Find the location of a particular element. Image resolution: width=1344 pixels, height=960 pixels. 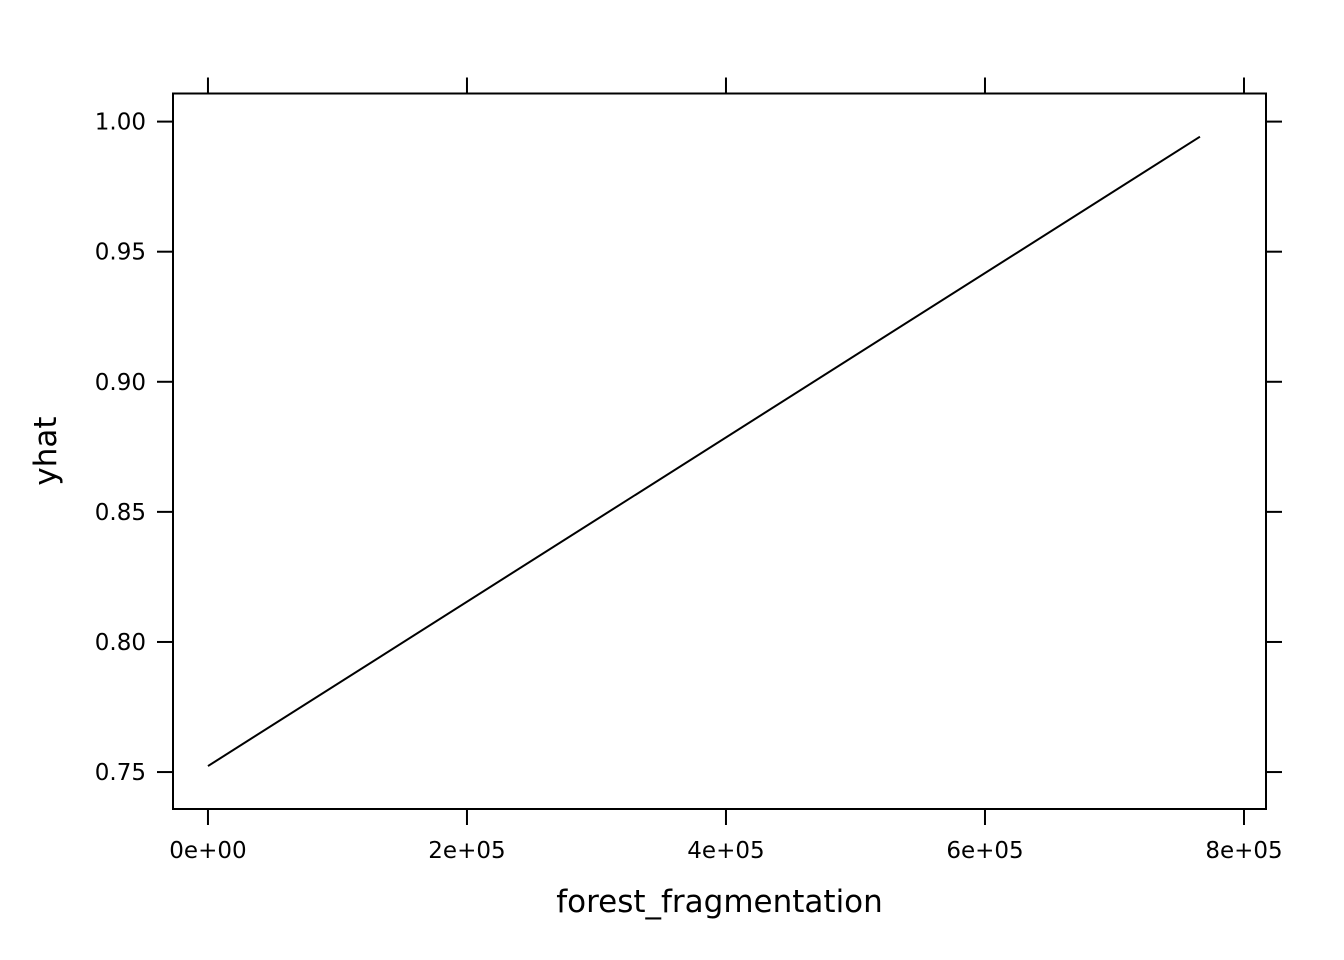

x-tick-label: 6e+05 is located at coordinates (984, 851).